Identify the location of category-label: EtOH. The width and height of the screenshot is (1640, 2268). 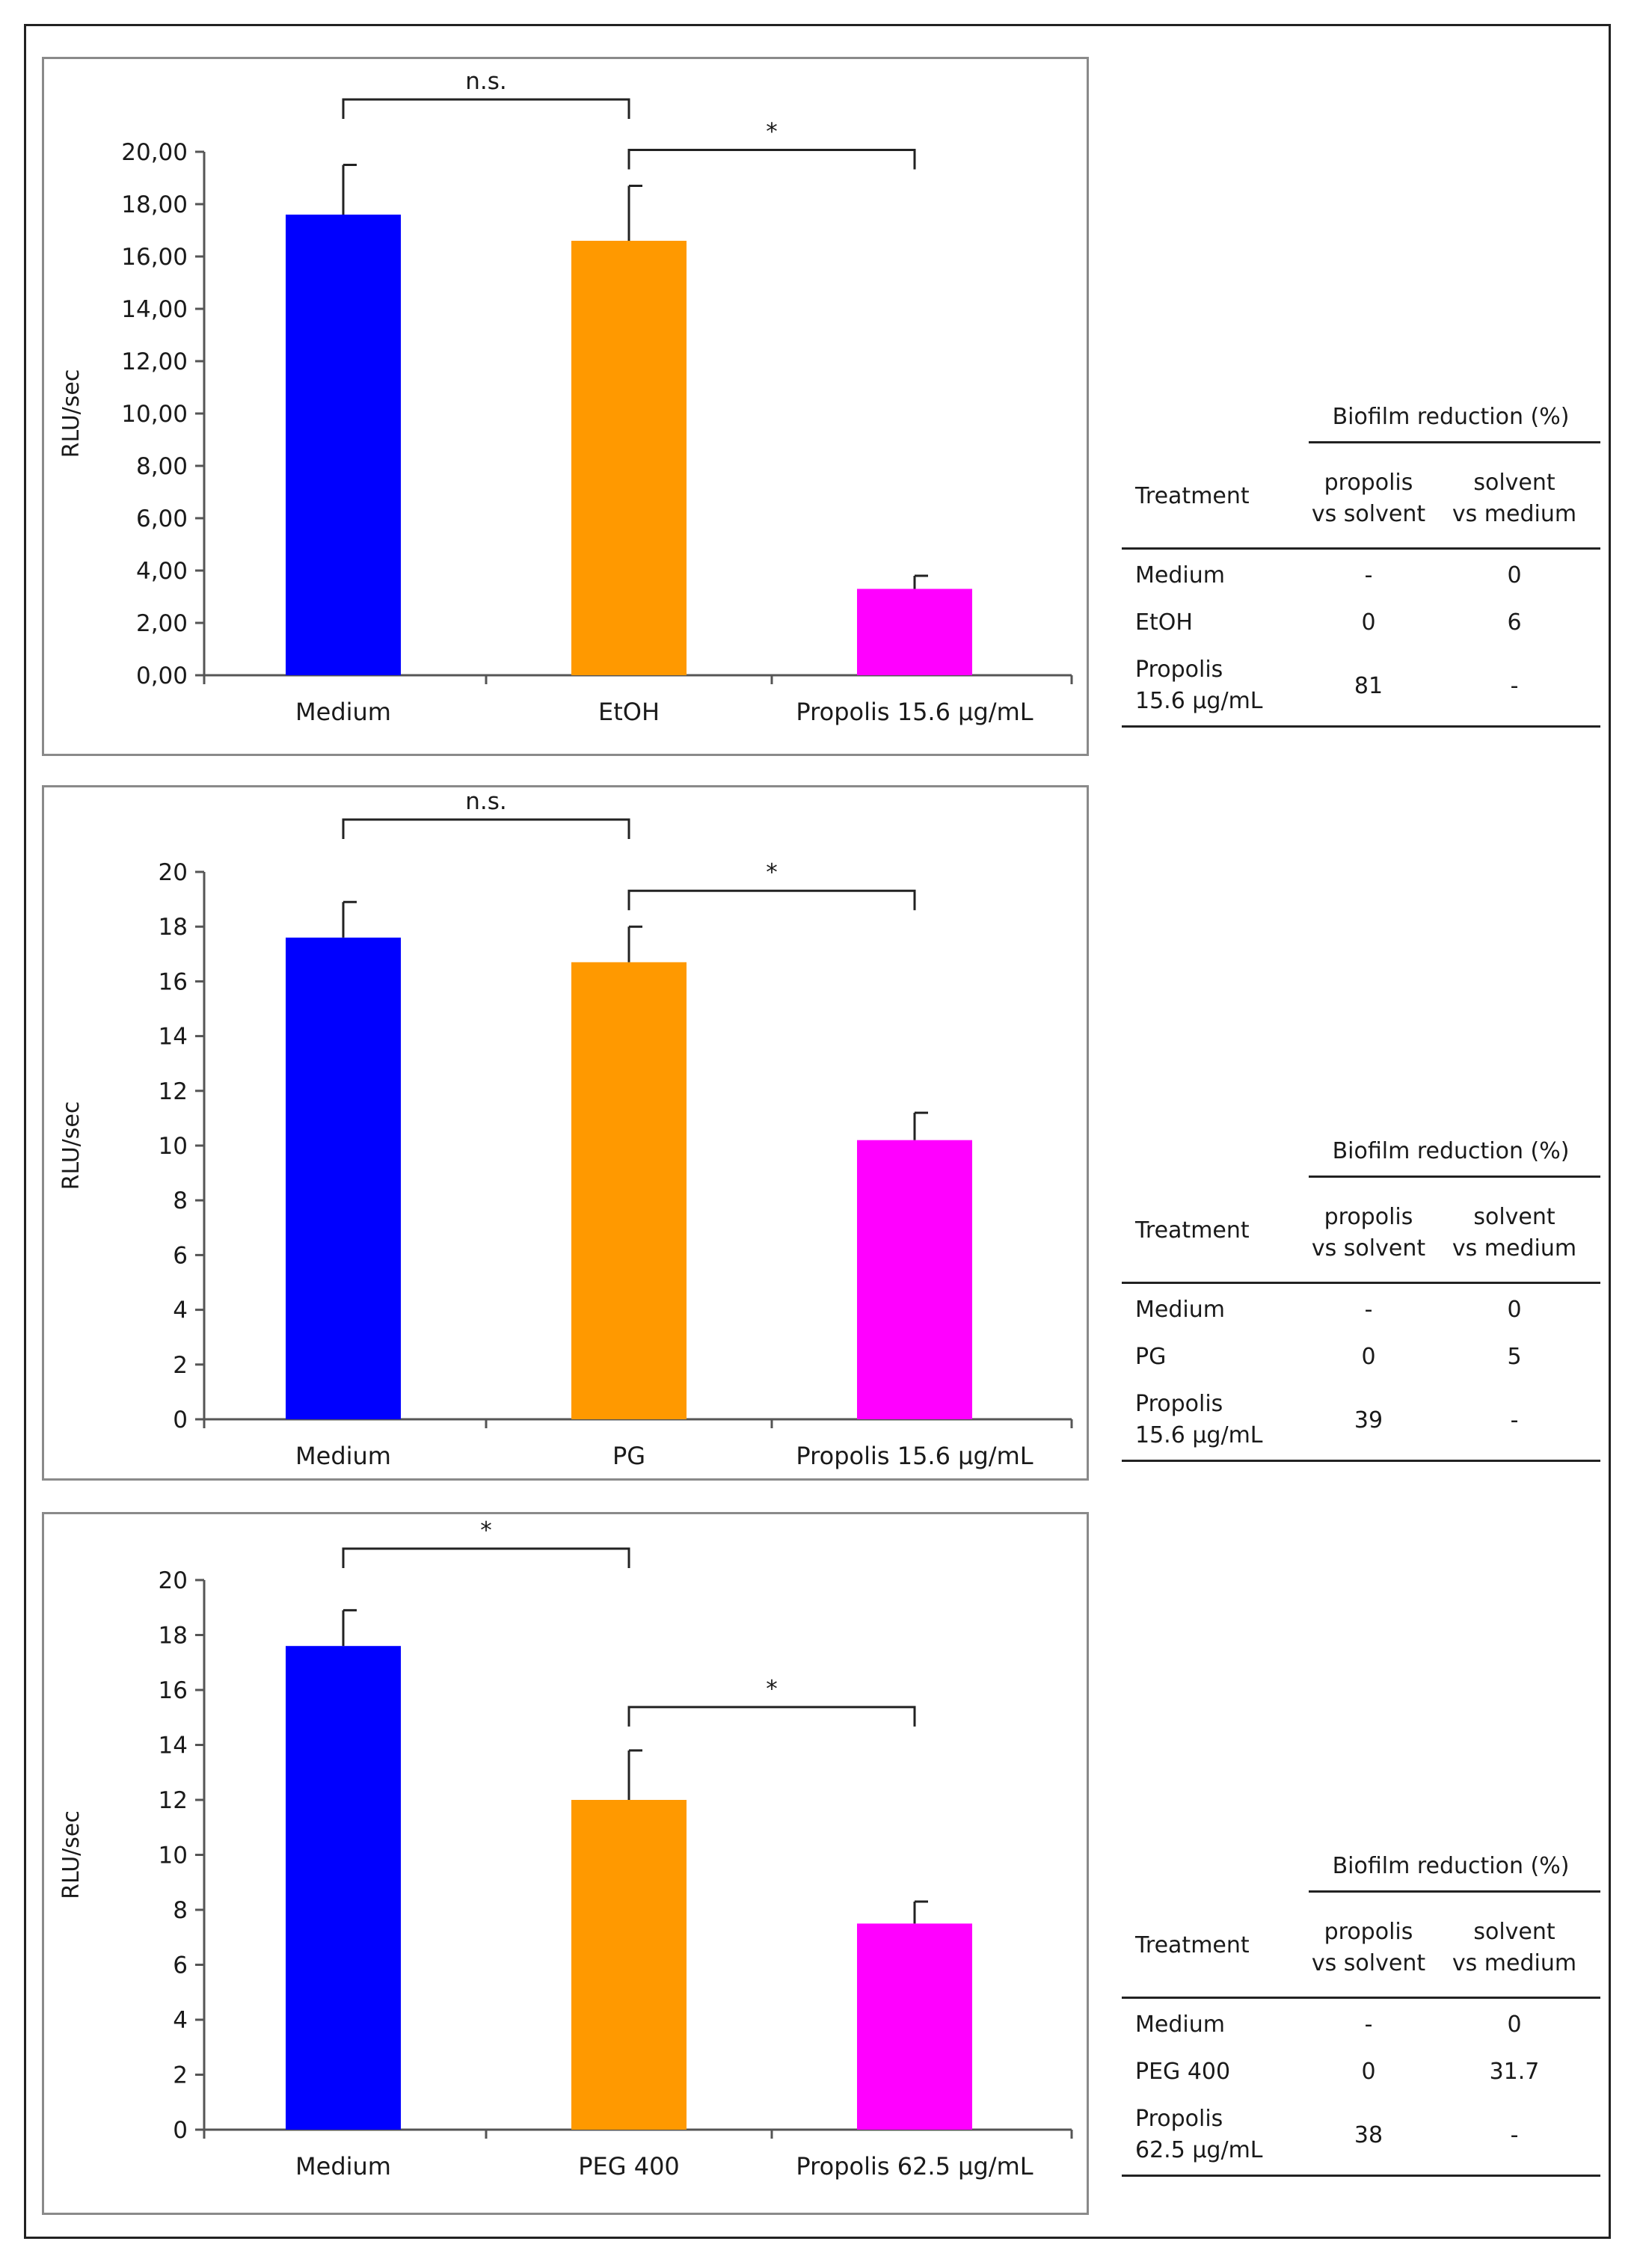
(629, 712).